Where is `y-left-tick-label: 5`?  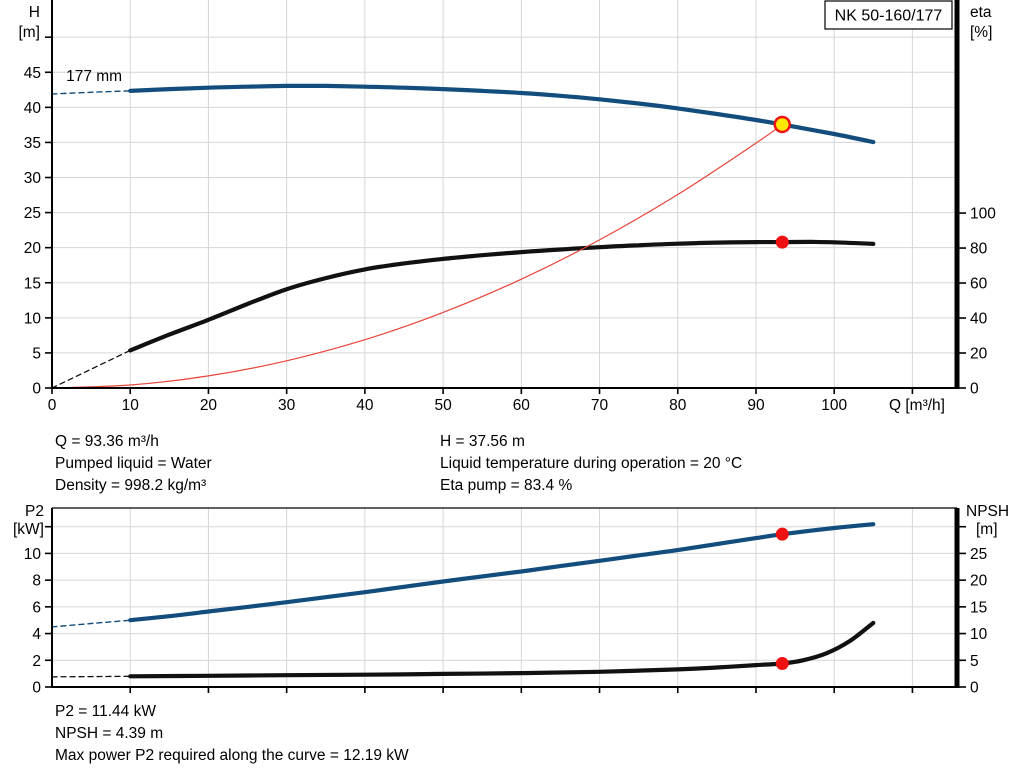
y-left-tick-label: 5 is located at coordinates (36, 353).